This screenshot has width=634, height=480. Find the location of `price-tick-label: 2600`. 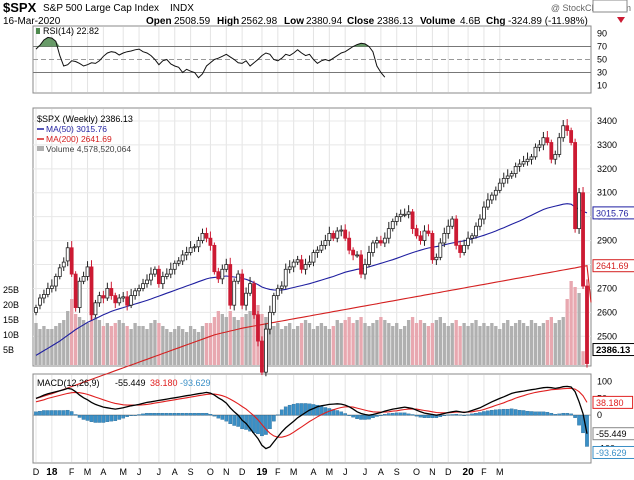

price-tick-label: 2600 is located at coordinates (607, 312).